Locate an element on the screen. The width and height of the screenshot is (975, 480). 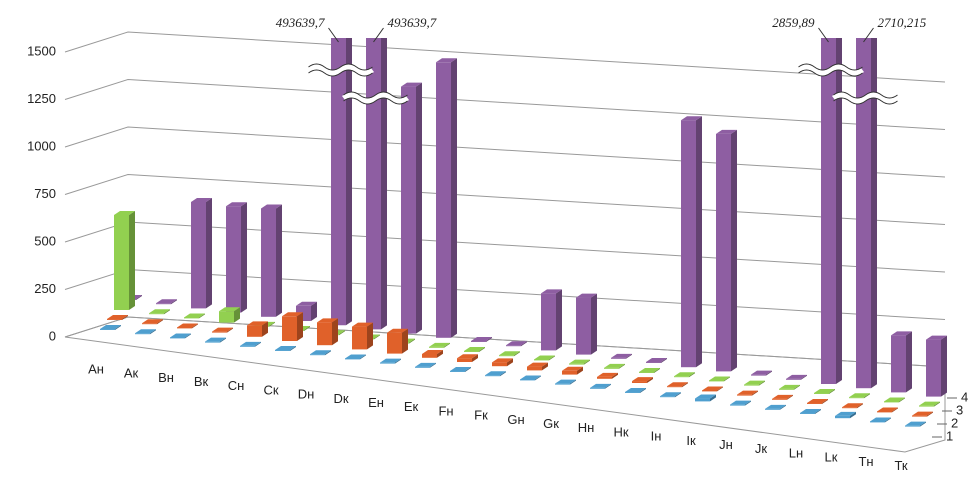
x-tick-label: Lк is located at coordinates (831, 457).